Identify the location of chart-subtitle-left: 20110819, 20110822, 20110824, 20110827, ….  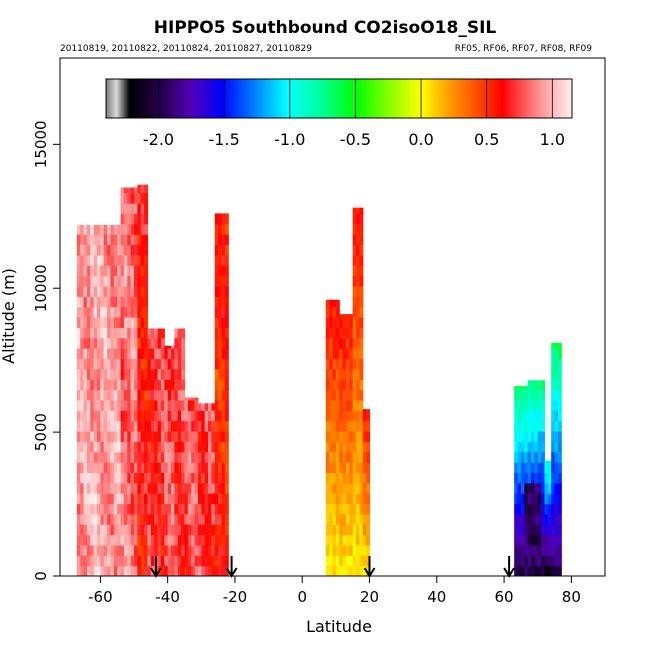
(186, 49).